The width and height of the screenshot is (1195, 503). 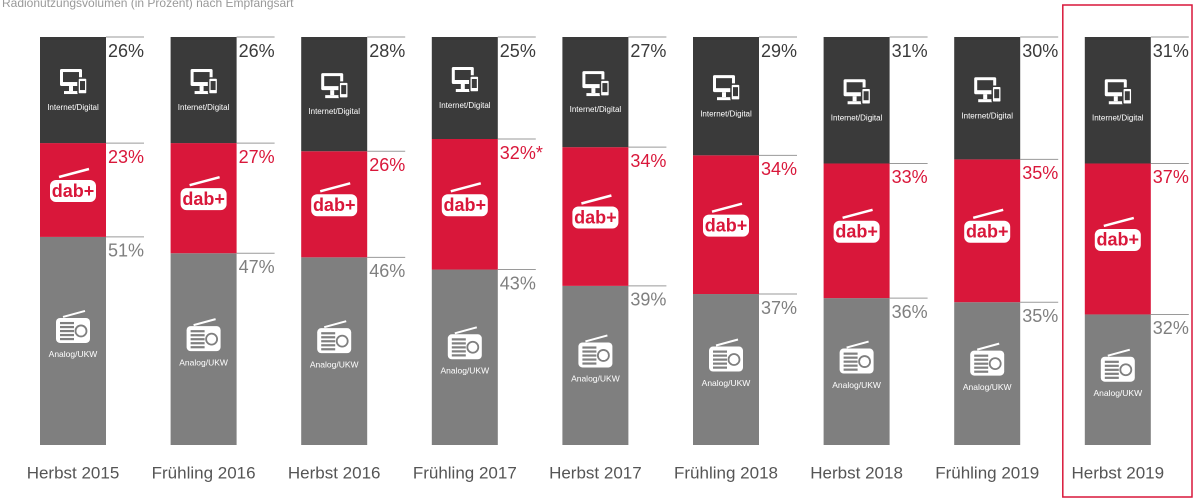 I want to click on data-label: 43%, so click(x=518, y=283).